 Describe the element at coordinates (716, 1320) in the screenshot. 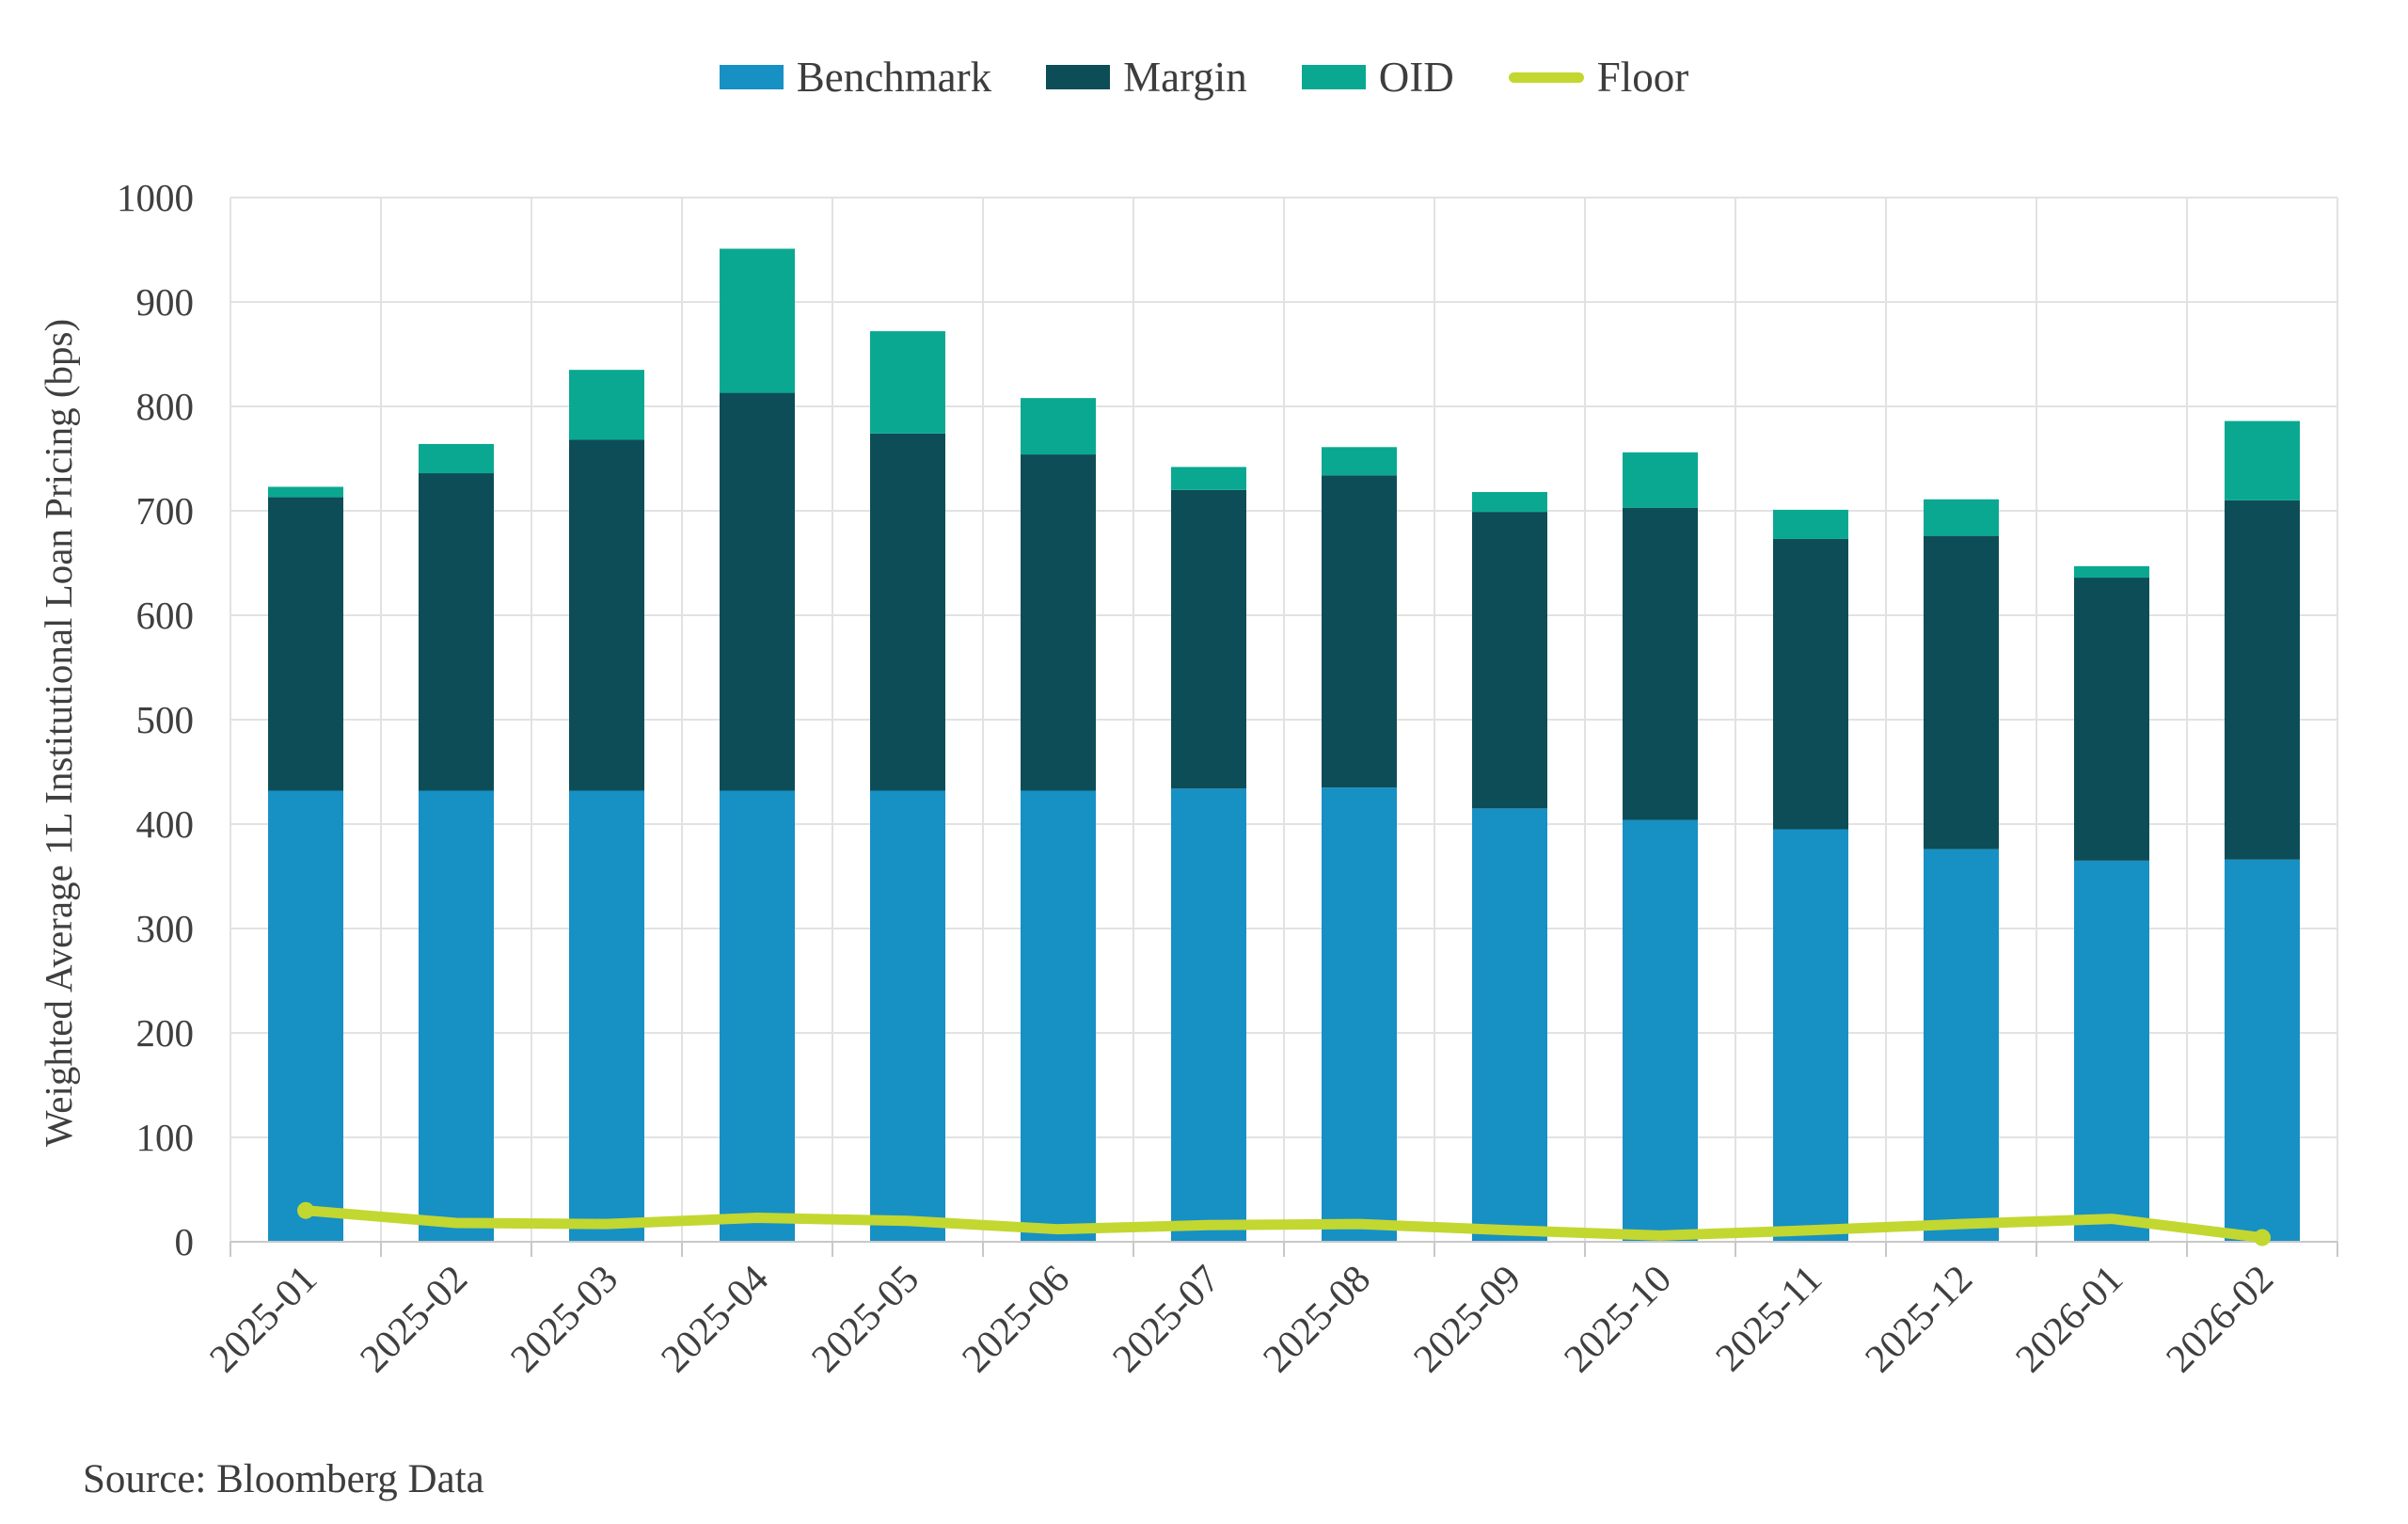

I see `x-tick-label: 2025-04` at that location.